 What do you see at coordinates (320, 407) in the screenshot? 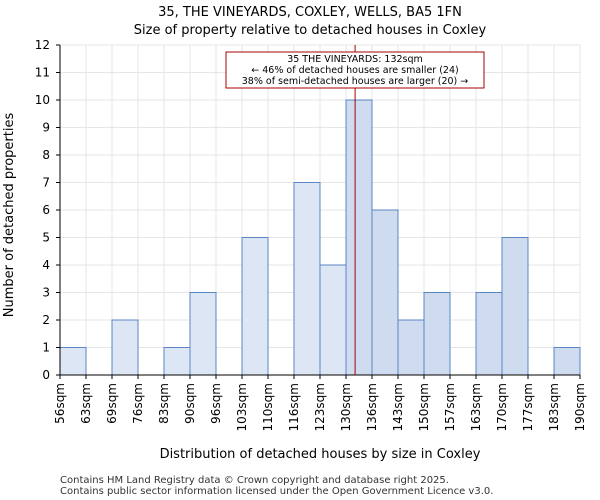
I see `x-tick-label: 123sqm` at bounding box center [320, 407].